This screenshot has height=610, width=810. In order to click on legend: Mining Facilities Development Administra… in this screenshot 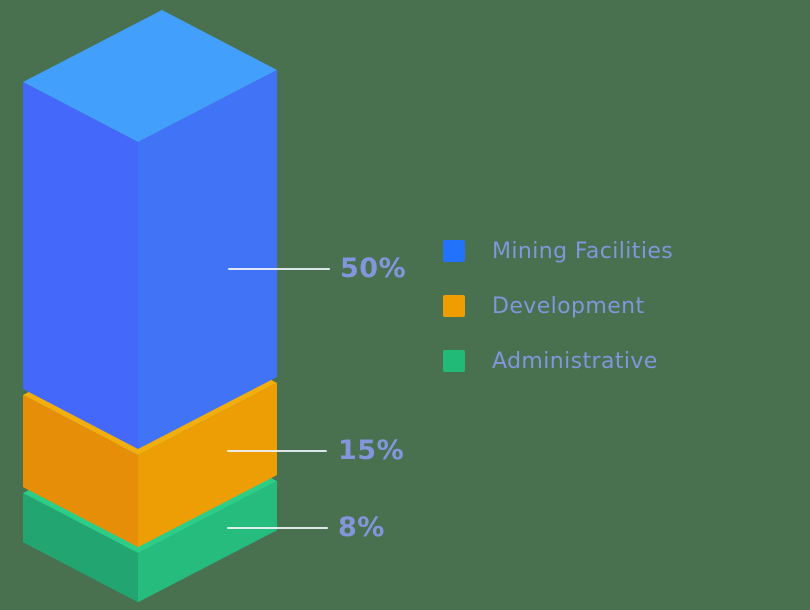, I will do `click(558, 306)`.